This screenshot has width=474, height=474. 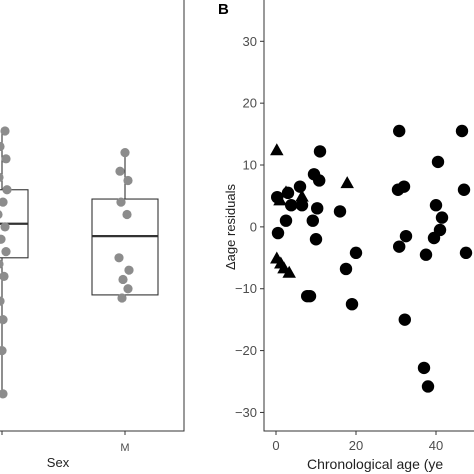 What do you see at coordinates (58, 462) in the screenshot?
I see `panel-a-x-axis-label: Sex` at bounding box center [58, 462].